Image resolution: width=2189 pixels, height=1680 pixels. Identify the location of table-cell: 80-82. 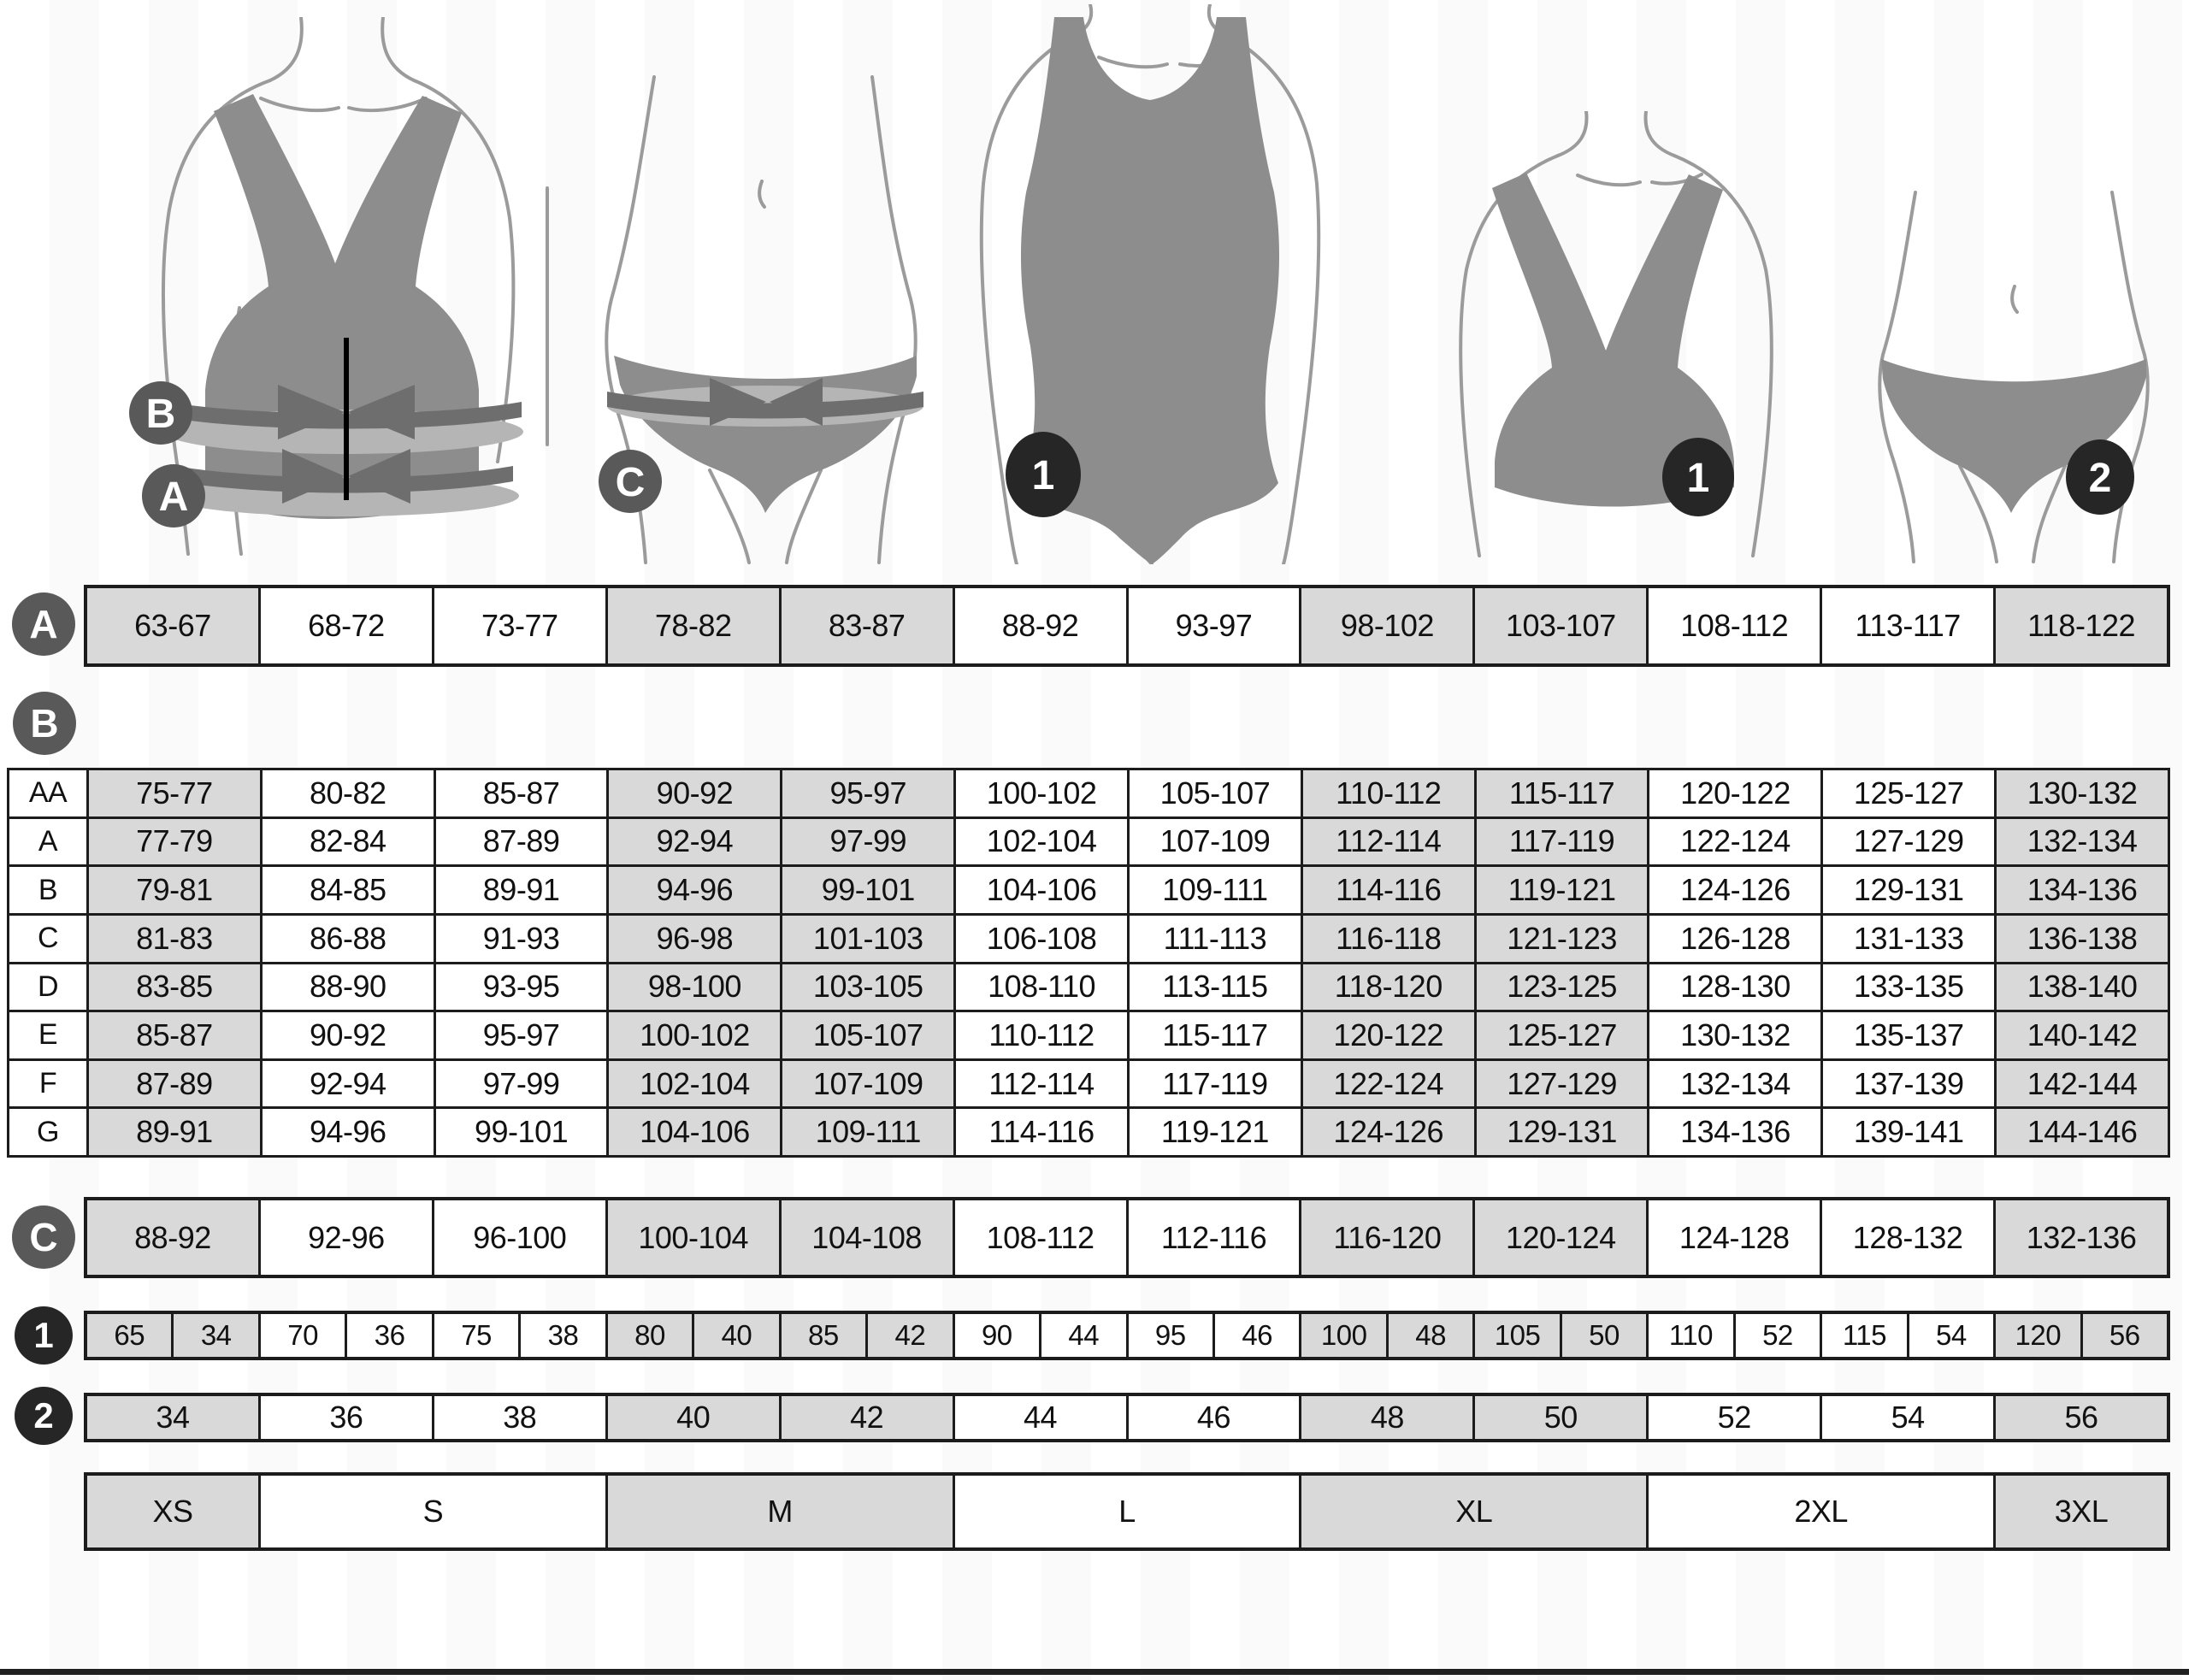
(348, 793).